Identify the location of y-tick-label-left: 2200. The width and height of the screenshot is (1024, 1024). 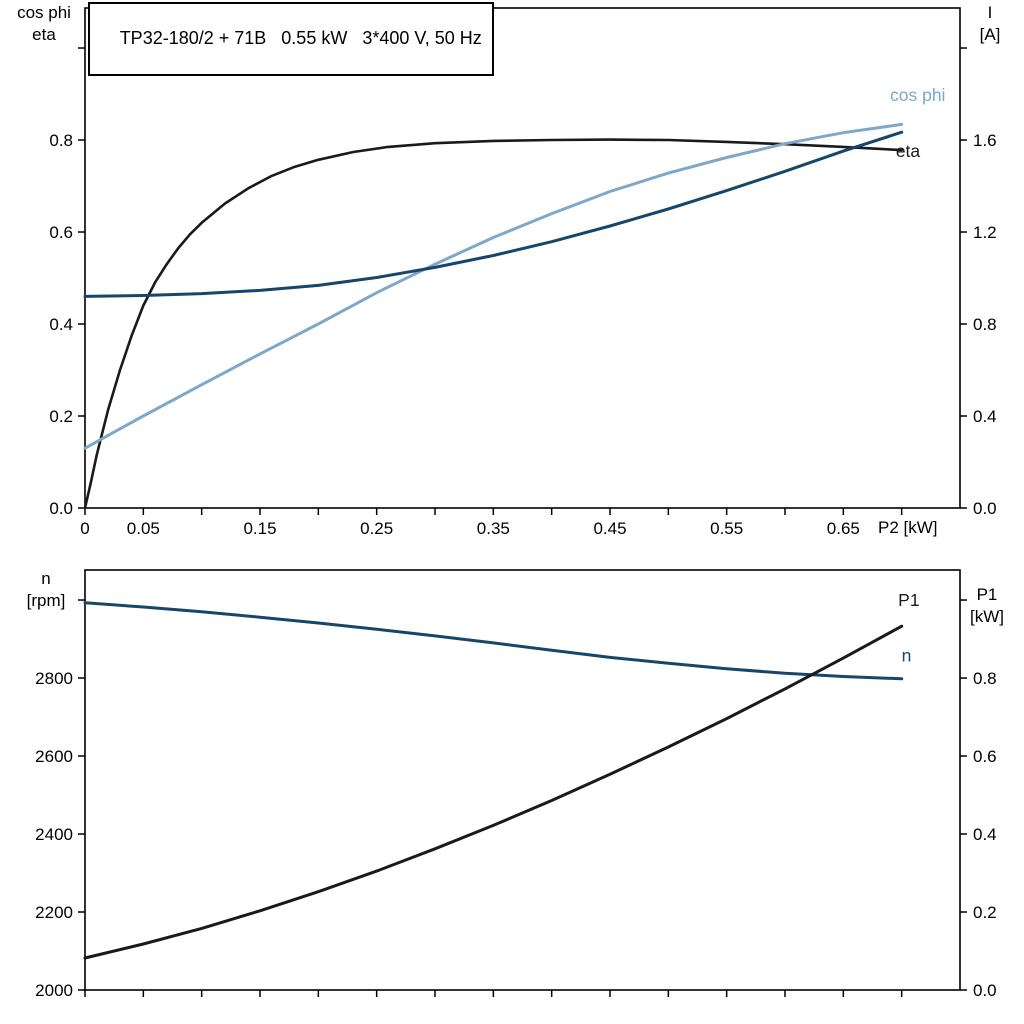
(54, 912).